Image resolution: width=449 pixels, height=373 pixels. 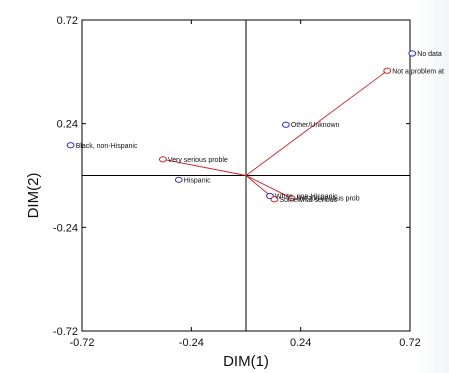 I want to click on point-label-somewhat-serious: Somewhat serious, so click(x=308, y=200).